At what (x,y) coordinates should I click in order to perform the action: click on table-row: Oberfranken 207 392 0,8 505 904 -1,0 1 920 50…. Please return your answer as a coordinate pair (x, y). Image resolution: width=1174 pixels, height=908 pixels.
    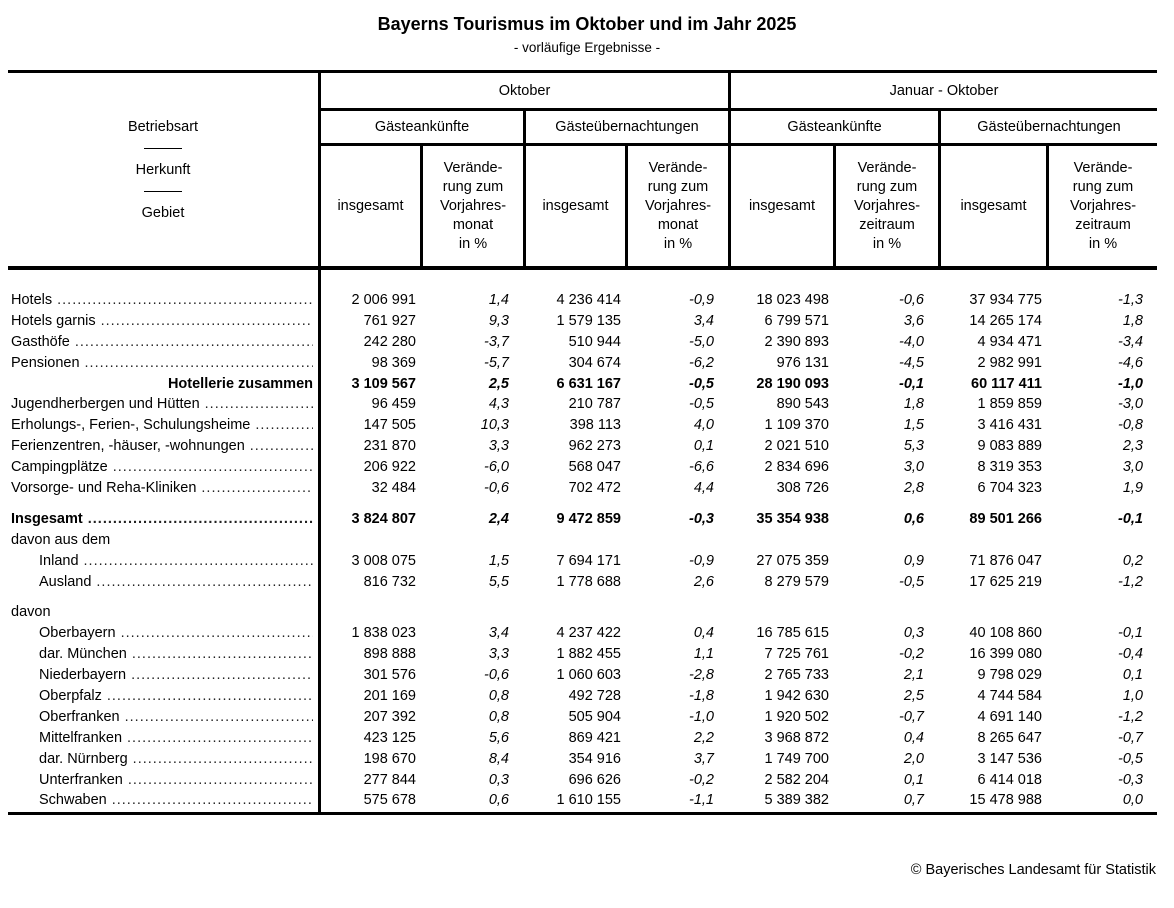
    Looking at the image, I should click on (582, 717).